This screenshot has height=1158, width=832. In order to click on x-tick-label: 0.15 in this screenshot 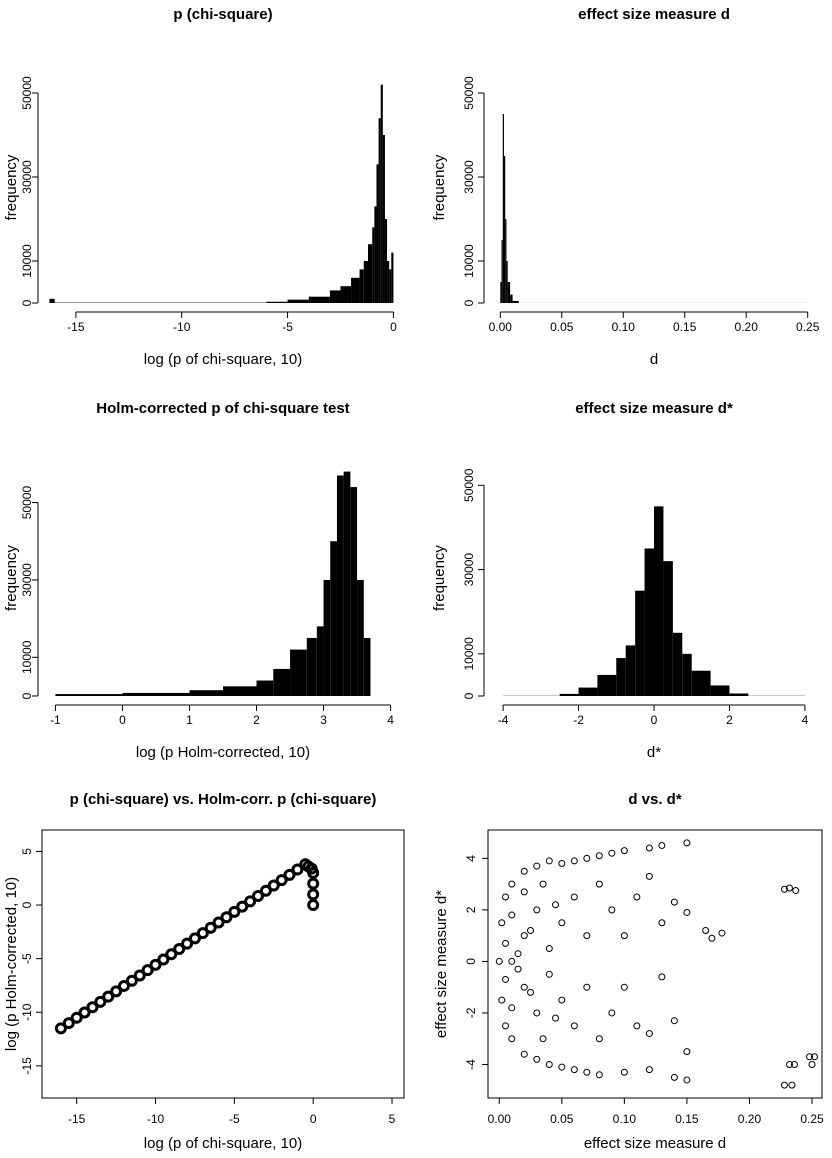, I will do `click(687, 1119)`.